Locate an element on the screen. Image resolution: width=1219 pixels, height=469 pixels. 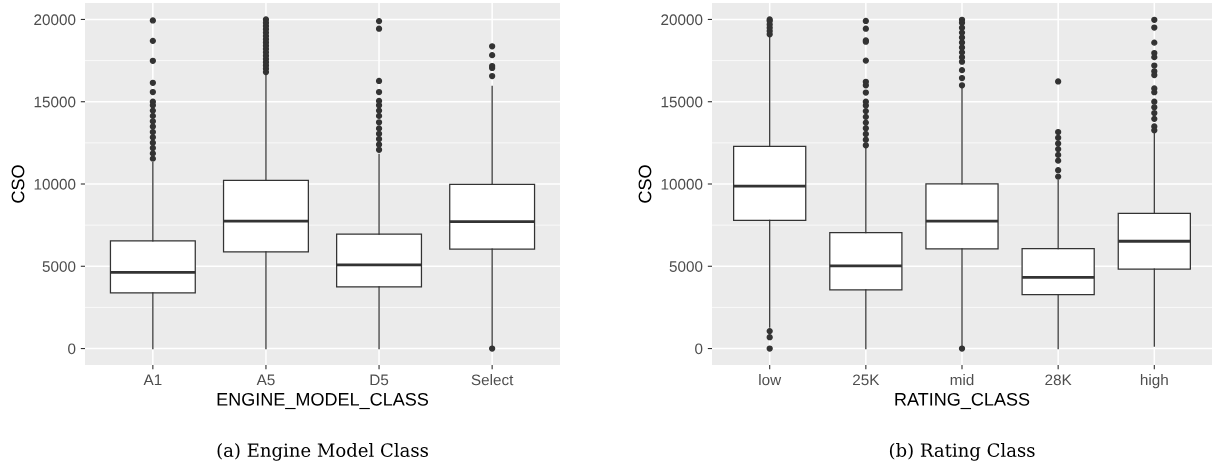
x-tick-label: D5 is located at coordinates (379, 380).